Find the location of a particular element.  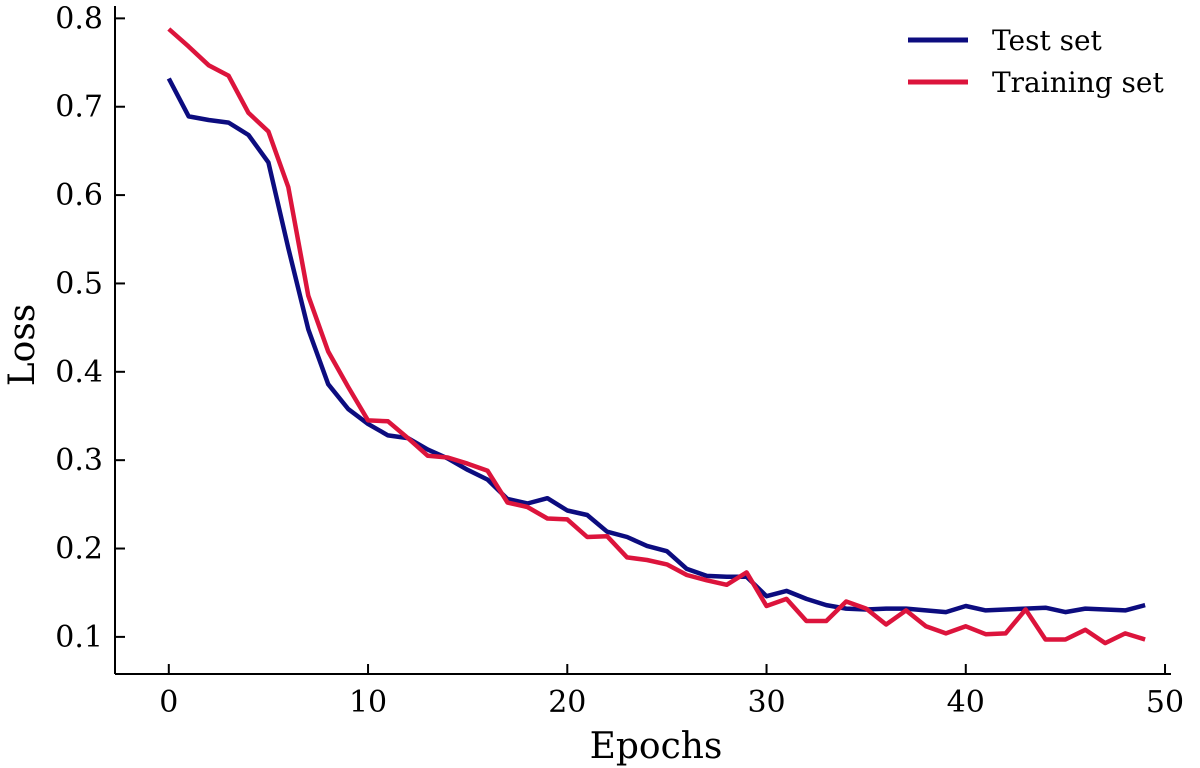

x-axis-title: Epochs is located at coordinates (656, 746).